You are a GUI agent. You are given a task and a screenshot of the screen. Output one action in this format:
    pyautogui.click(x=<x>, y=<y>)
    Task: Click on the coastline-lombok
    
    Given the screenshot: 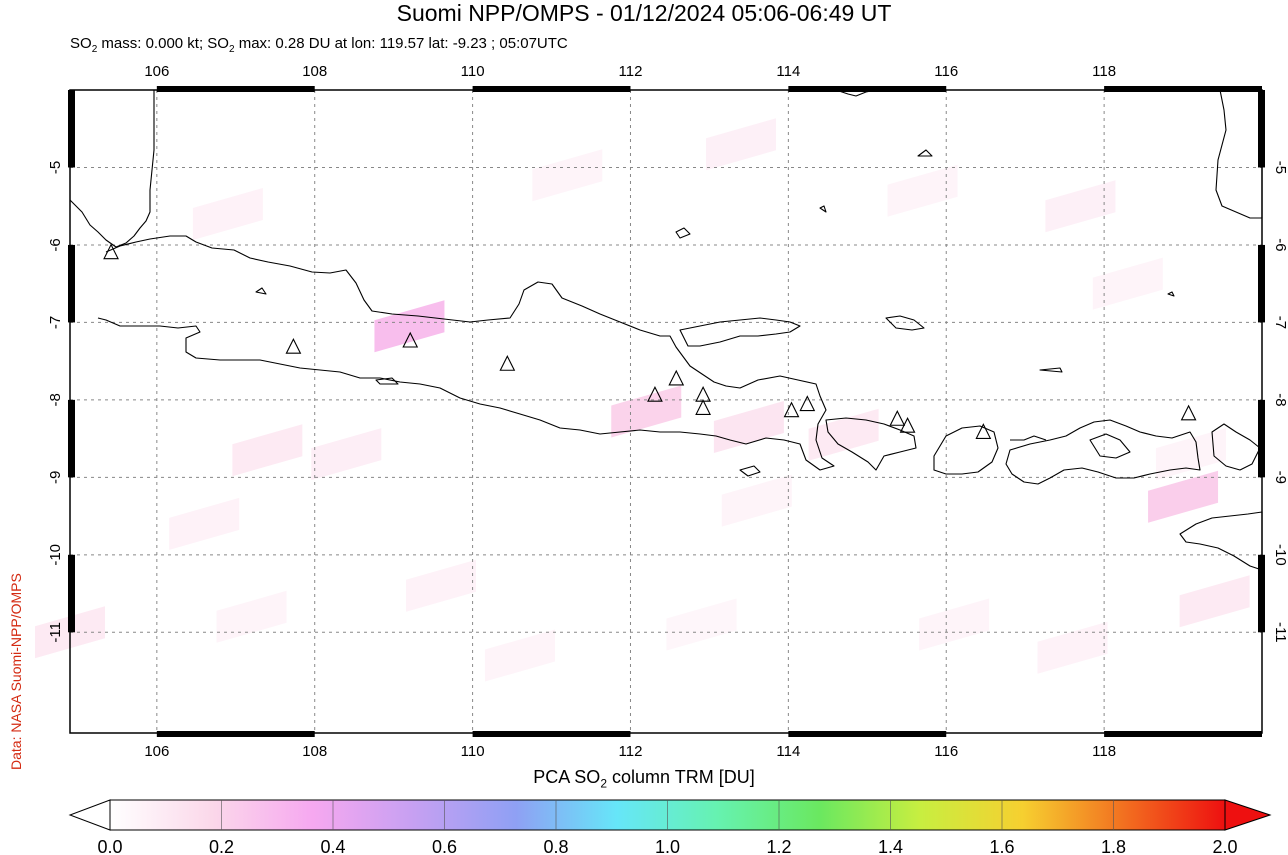 What is the action you would take?
    pyautogui.click(x=966, y=450)
    